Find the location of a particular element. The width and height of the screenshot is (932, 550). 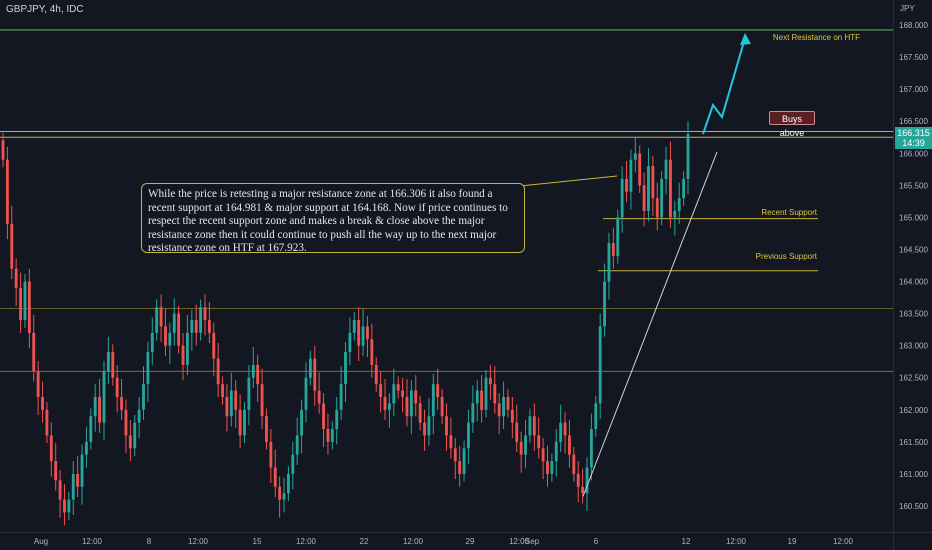

current-price-countdown: 14:39 is located at coordinates (913, 143).